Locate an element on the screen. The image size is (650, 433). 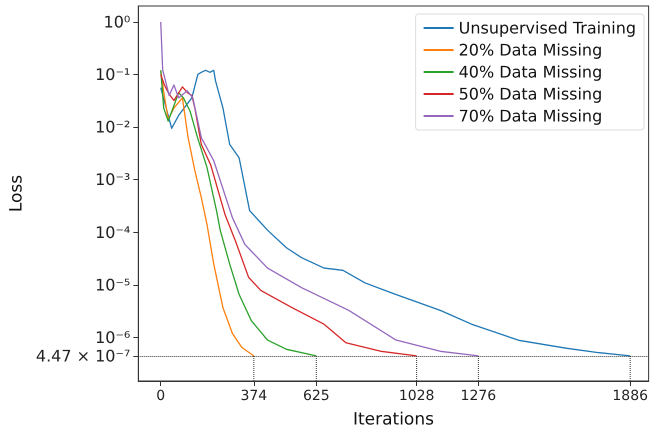
x-tick-label: 0 is located at coordinates (161, 396).